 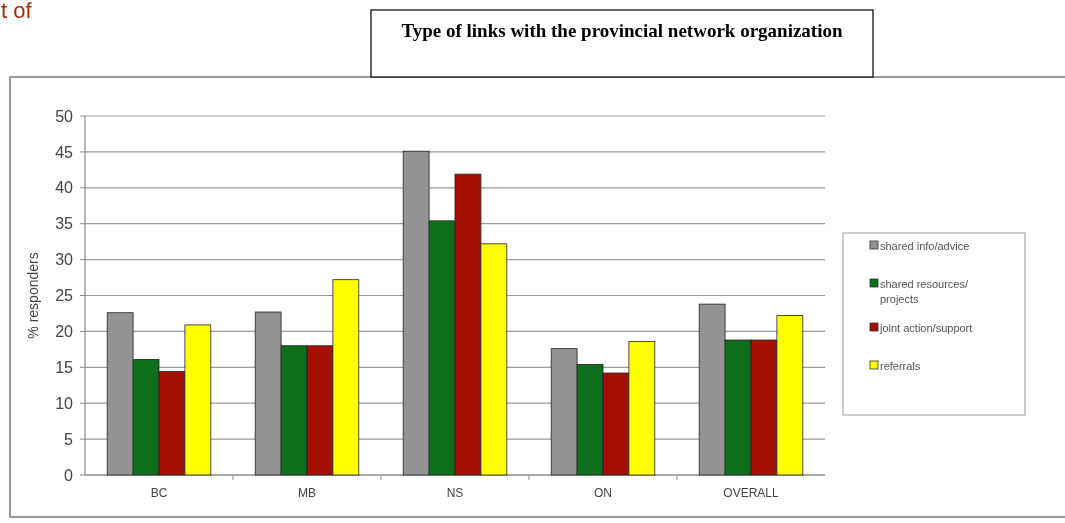 I want to click on y-tick-label: 5, so click(x=69, y=439).